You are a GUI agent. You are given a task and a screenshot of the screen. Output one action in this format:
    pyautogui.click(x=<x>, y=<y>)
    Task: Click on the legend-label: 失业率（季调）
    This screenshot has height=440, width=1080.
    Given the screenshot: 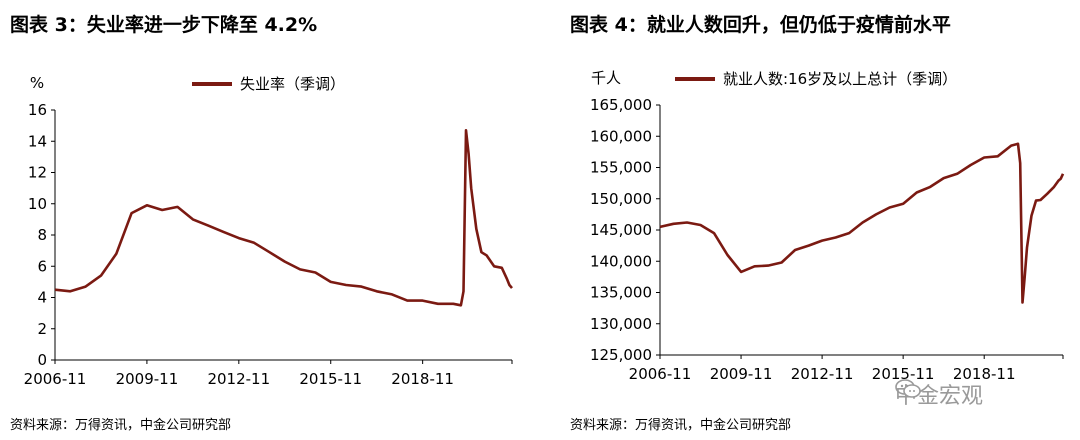 What is the action you would take?
    pyautogui.click(x=292, y=84)
    